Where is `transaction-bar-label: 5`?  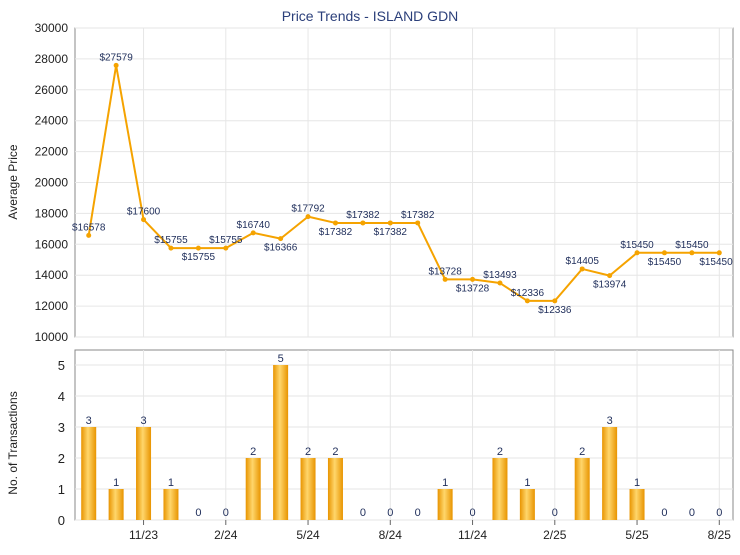 transaction-bar-label: 5 is located at coordinates (281, 359).